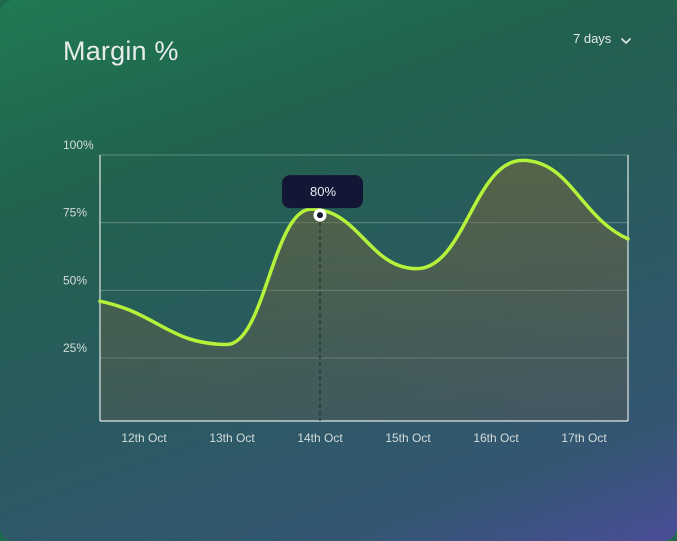 This screenshot has height=541, width=677. What do you see at coordinates (121, 51) in the screenshot?
I see `card-title: Margin %` at bounding box center [121, 51].